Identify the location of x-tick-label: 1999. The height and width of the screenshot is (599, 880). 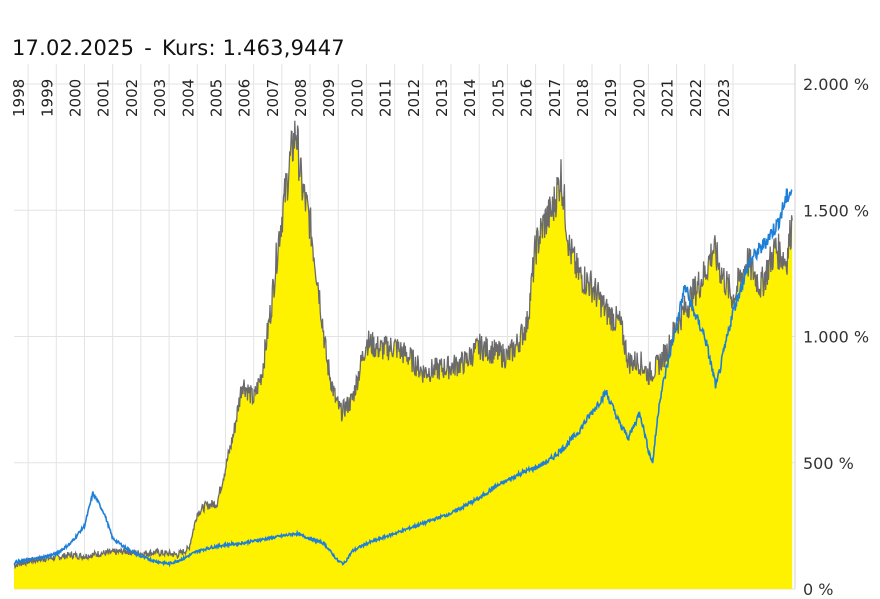
(47, 98).